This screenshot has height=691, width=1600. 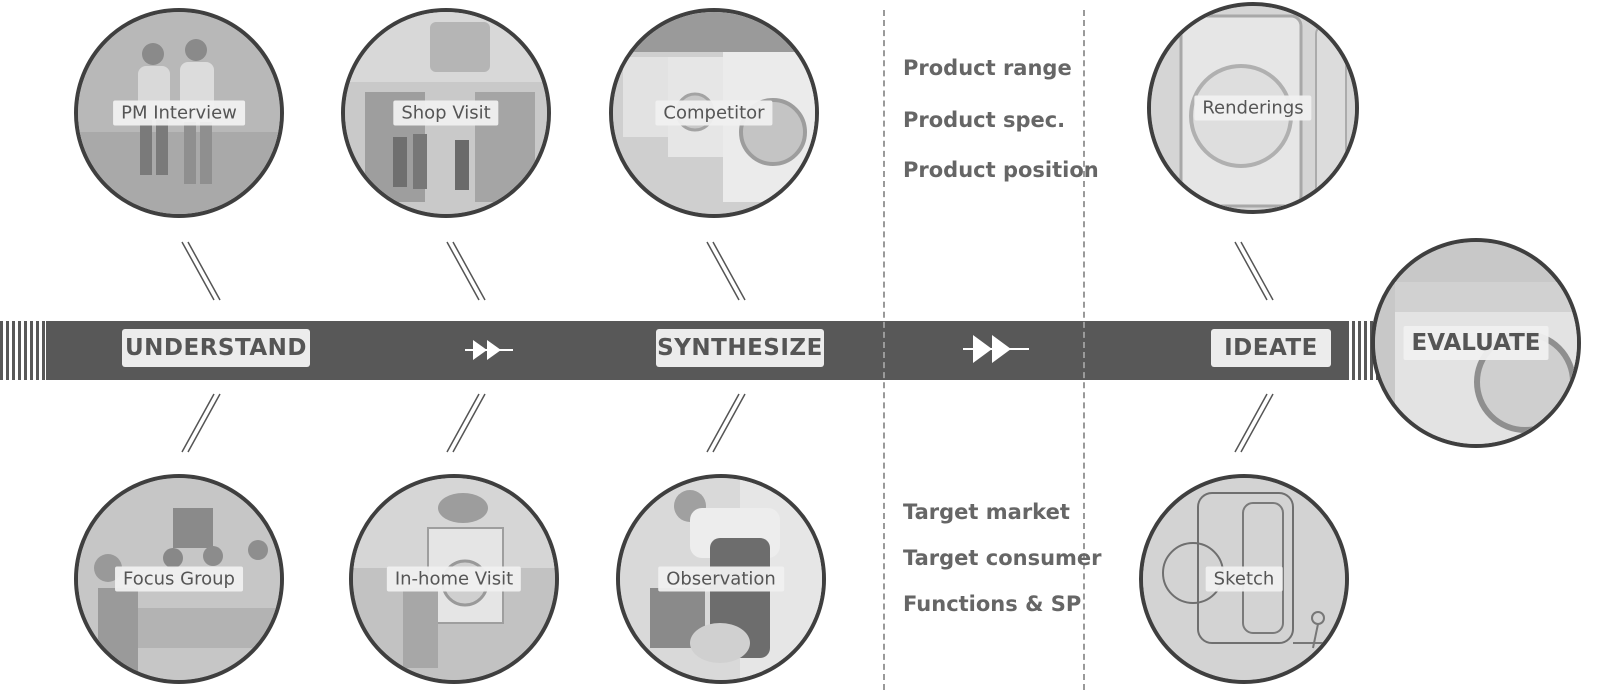 I want to click on photo-renderings: Renderings, so click(x=1253, y=108).